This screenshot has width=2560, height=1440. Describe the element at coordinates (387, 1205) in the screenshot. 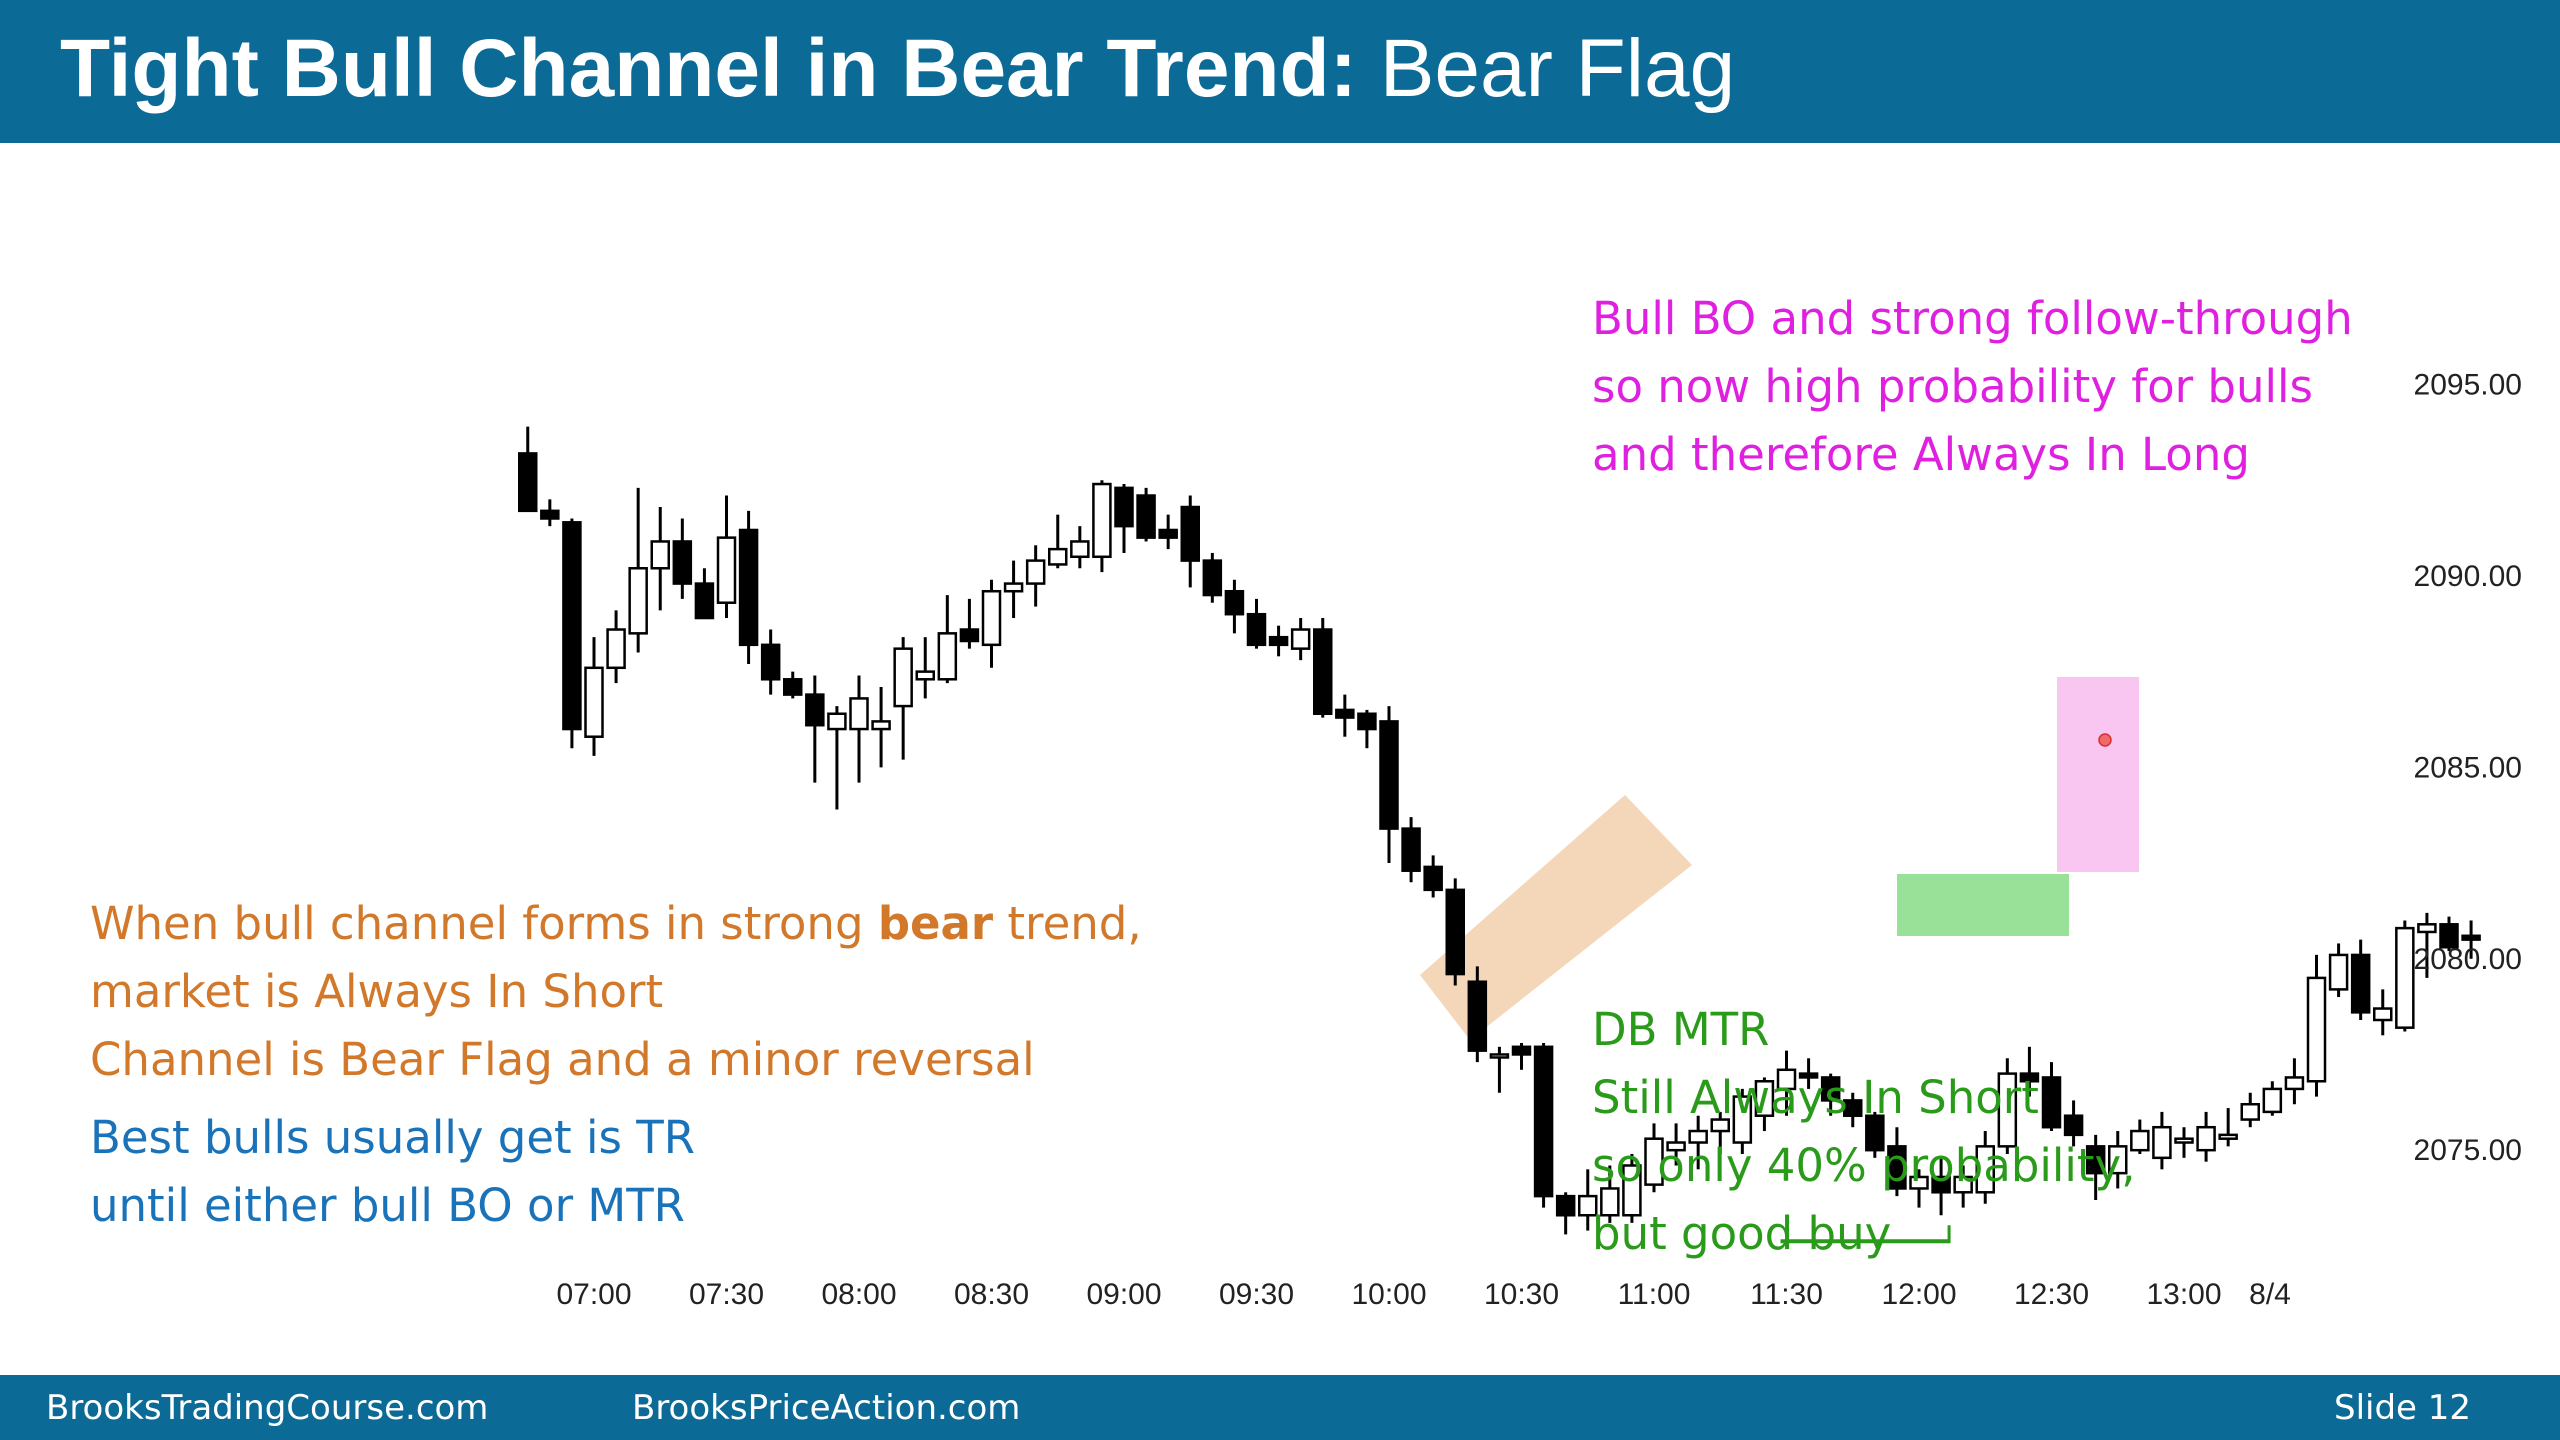

I see `best-bulls-line-2: until either bull BO or MTR` at that location.